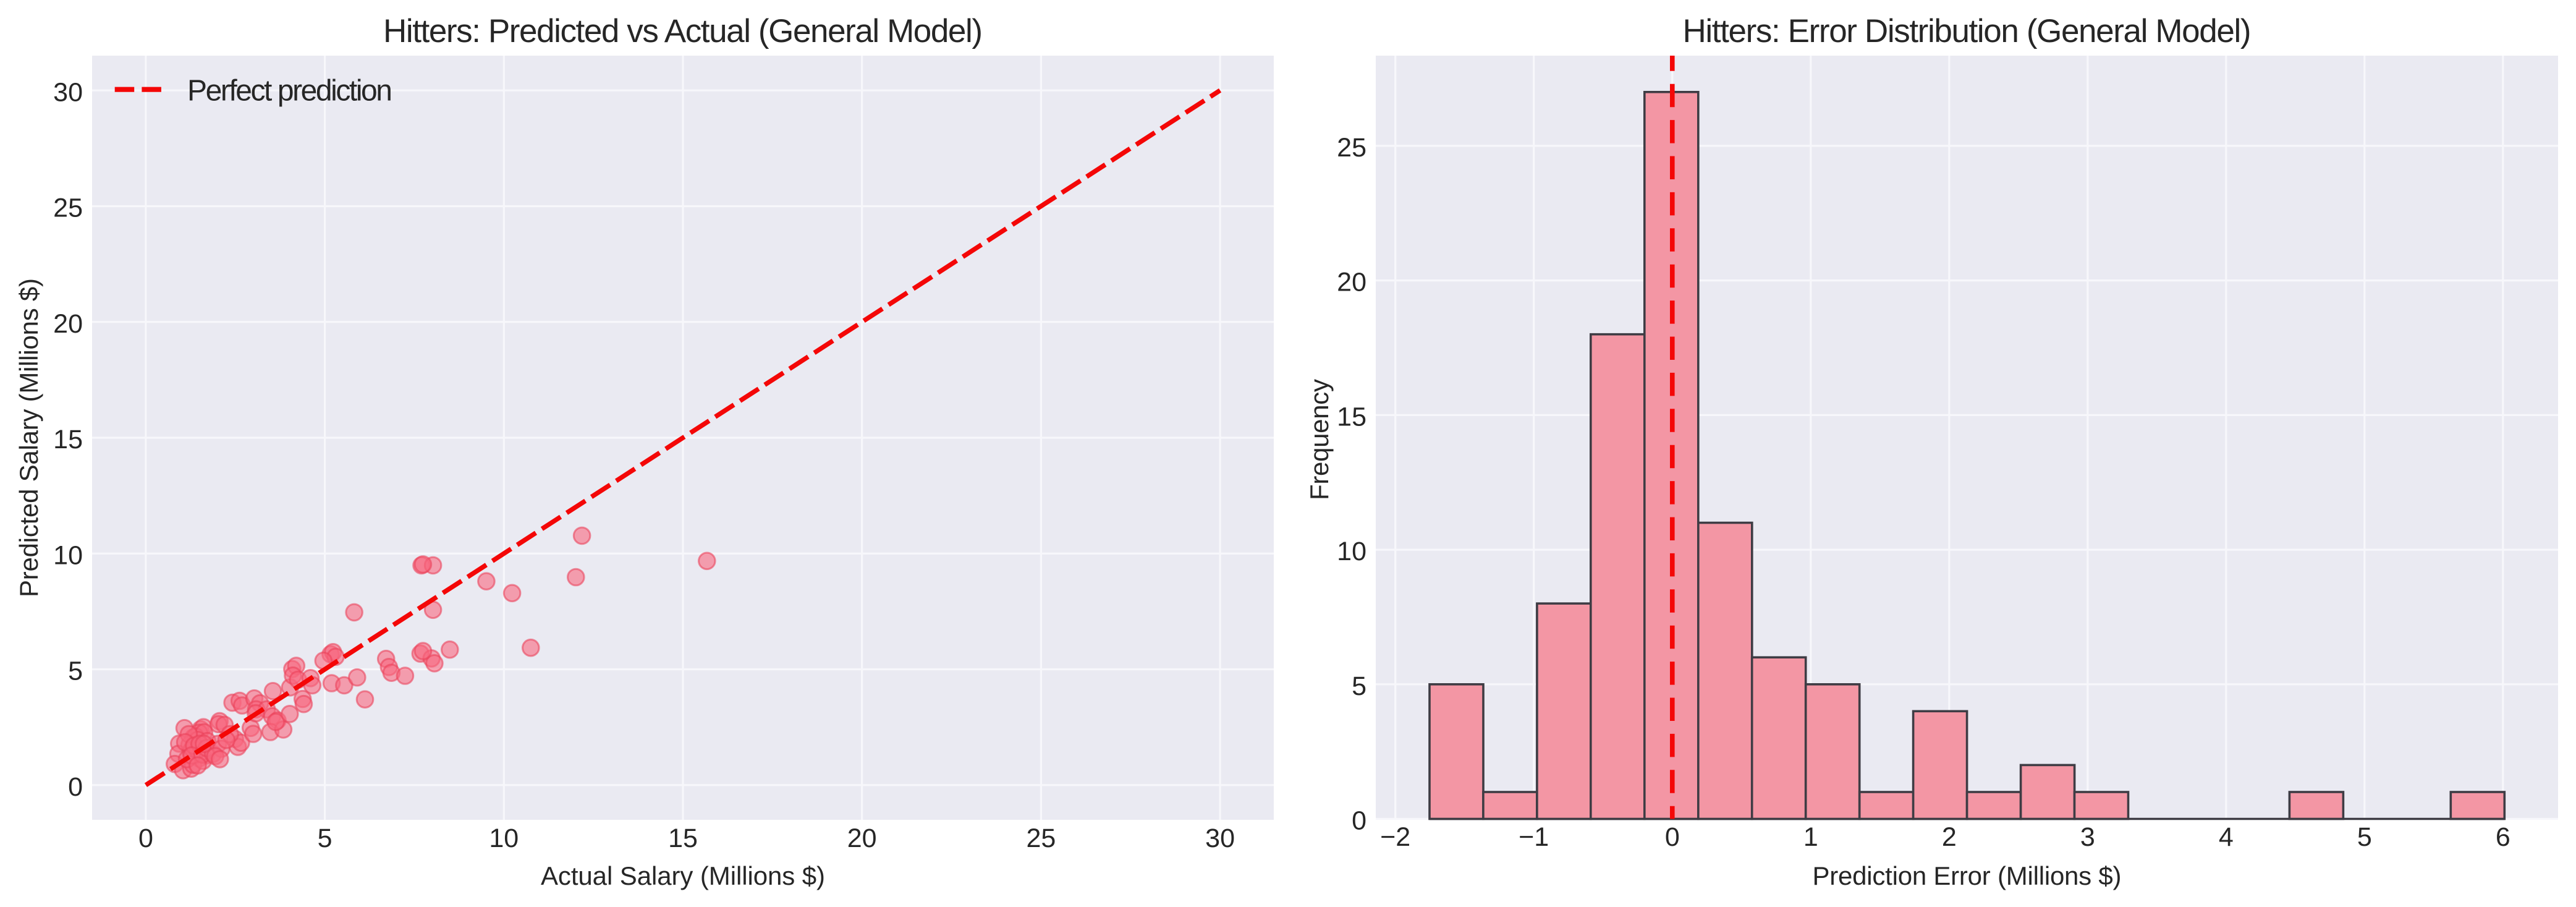 Image resolution: width=2576 pixels, height=907 pixels. I want to click on svg-text: Perfect prediction, so click(289, 91).